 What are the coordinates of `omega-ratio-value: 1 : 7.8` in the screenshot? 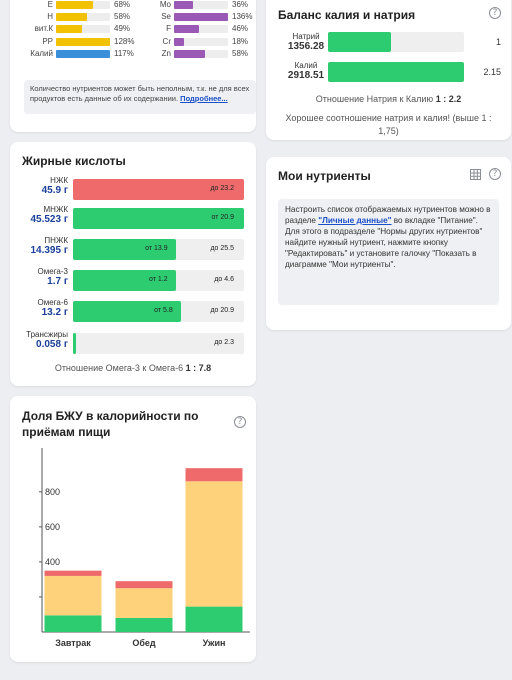 It's located at (198, 368).